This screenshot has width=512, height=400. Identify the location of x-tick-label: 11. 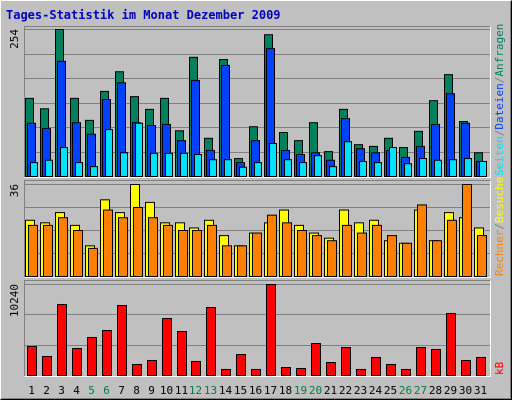
(181, 390).